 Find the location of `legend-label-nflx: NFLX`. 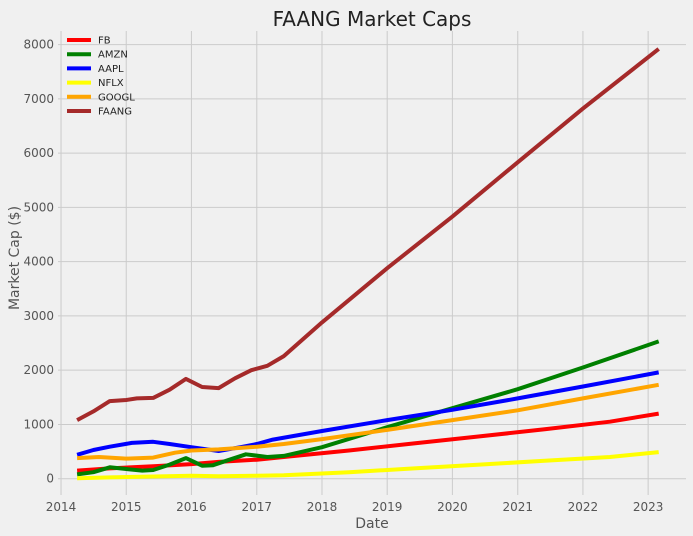

legend-label-nflx: NFLX is located at coordinates (111, 83).